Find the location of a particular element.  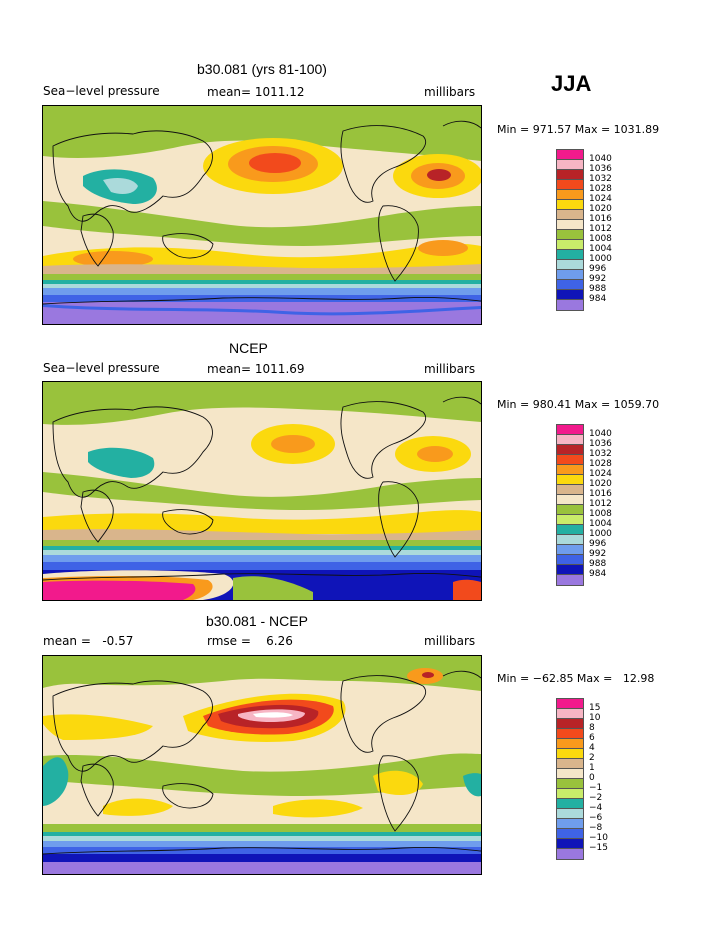

legend-label: −10 is located at coordinates (598, 838).